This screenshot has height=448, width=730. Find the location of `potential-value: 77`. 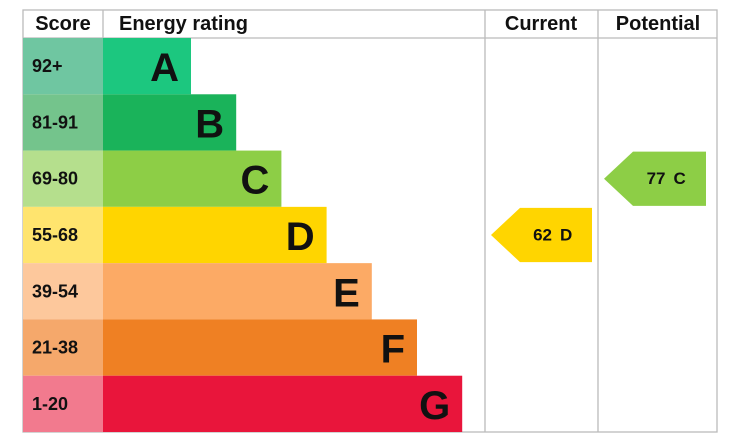

potential-value: 77 is located at coordinates (656, 178).